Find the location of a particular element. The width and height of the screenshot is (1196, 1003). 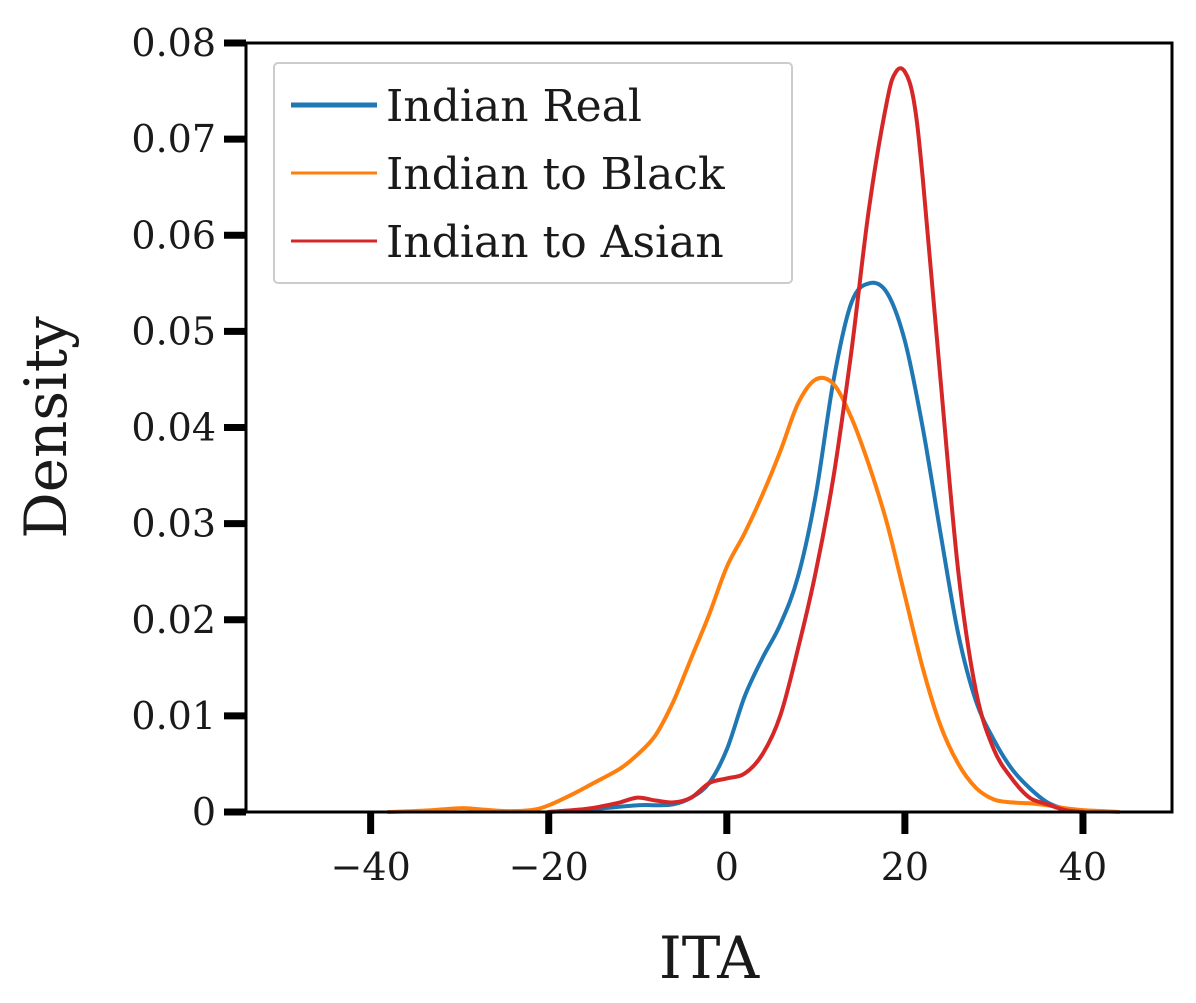

legend-label: Indian Real is located at coordinates (514, 106).